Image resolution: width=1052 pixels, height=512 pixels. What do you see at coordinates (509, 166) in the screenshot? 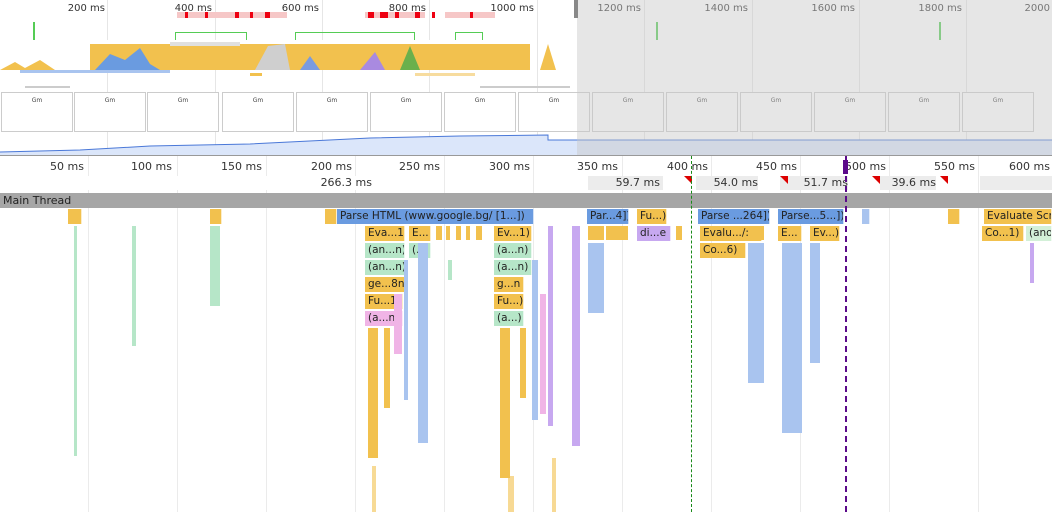
I see `ruler-tick: 300 ms` at bounding box center [509, 166].